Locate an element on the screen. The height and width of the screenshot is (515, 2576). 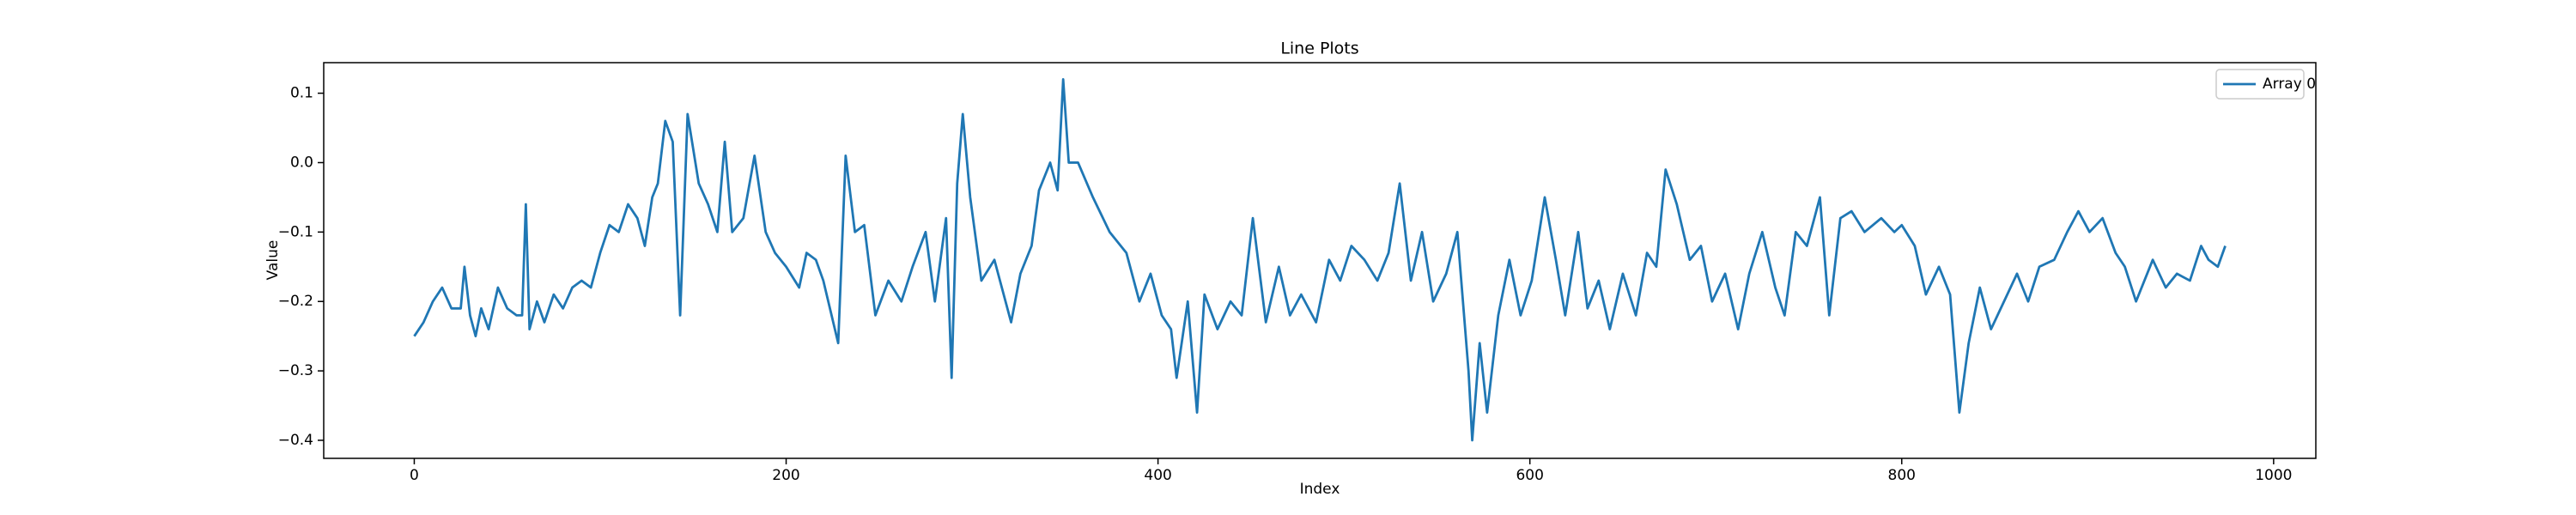
y-axis-label: Value is located at coordinates (273, 260).